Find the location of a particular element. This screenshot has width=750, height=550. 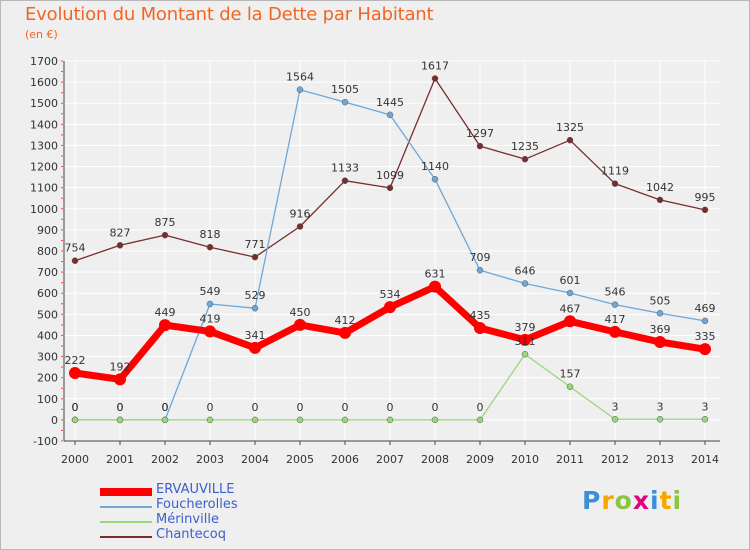

chart-subtitle: (en €) is located at coordinates (41, 34).